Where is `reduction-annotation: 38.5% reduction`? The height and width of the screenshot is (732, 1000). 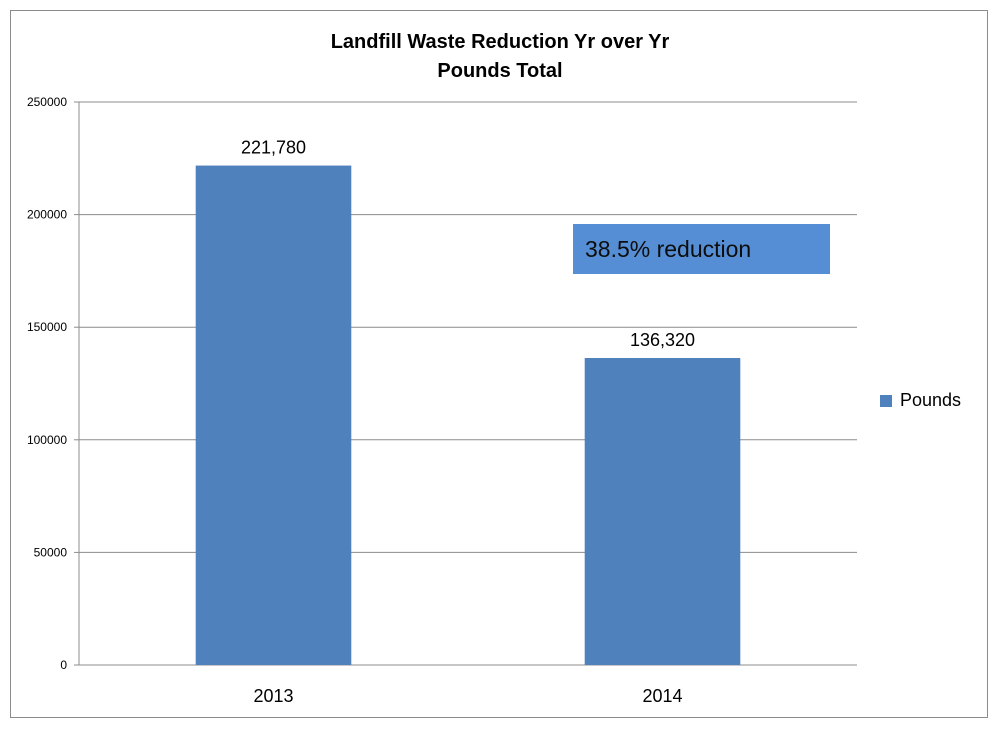
reduction-annotation: 38.5% reduction is located at coordinates (701, 249).